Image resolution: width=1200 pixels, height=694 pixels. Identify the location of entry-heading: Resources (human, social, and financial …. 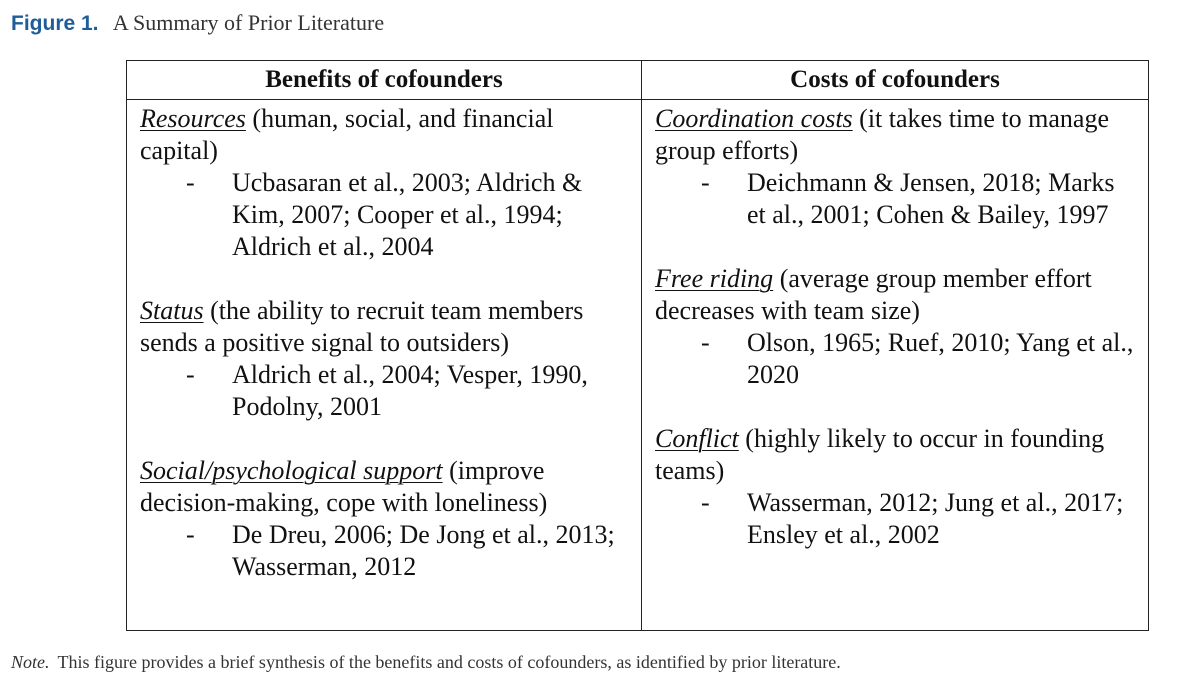
(385, 135).